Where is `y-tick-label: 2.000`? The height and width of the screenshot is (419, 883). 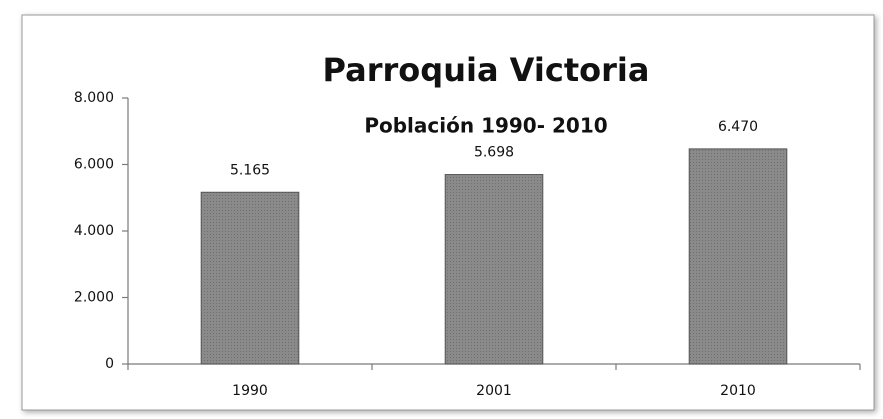
y-tick-label: 2.000 is located at coordinates (94, 298).